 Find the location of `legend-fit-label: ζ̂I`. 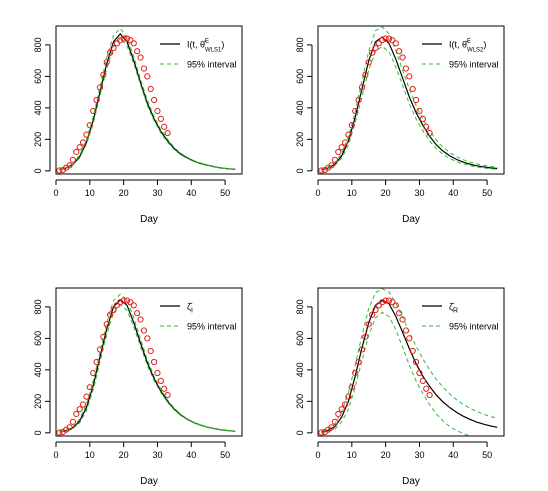

legend-fit-label: ζ̂I is located at coordinates (190, 308).